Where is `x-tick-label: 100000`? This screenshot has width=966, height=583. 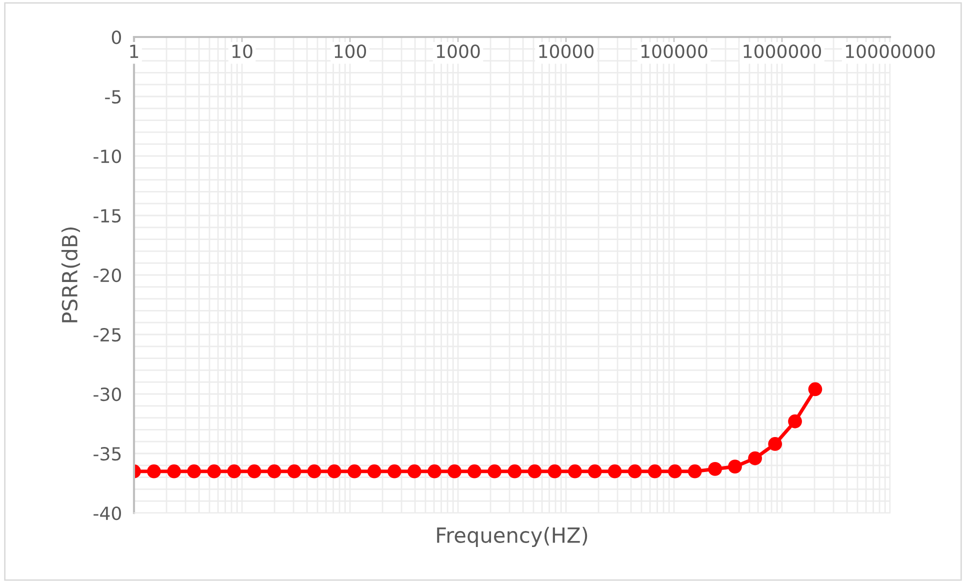
x-tick-label: 100000 is located at coordinates (675, 51).